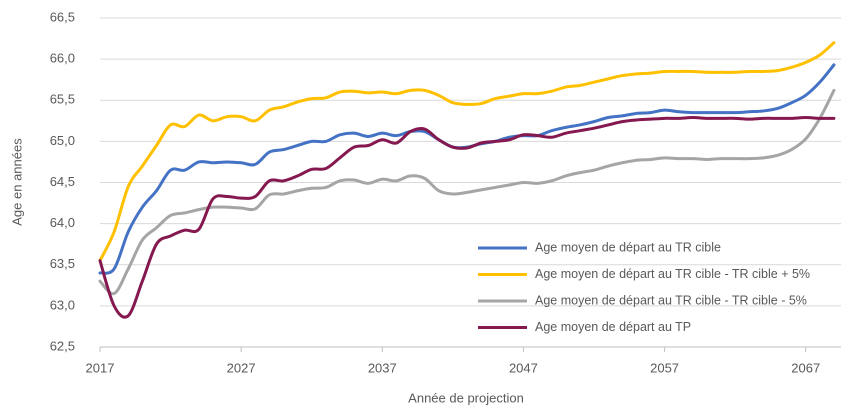 Image resolution: width=848 pixels, height=414 pixels. What do you see at coordinates (62, 99) in the screenshot?
I see `y-tick-label: 65,5` at bounding box center [62, 99].